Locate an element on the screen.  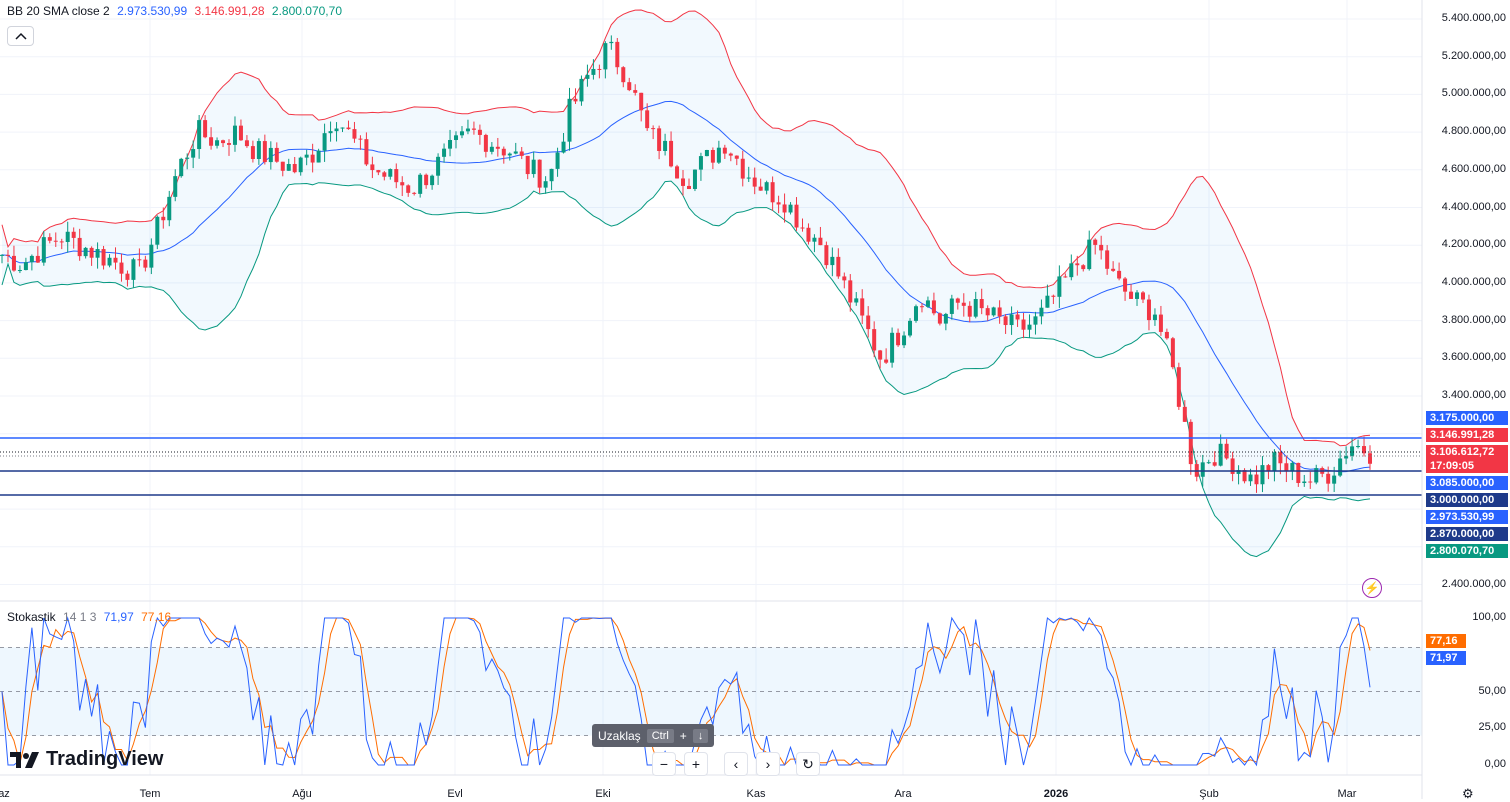
time-axis-label: Eki is located at coordinates (603, 794).